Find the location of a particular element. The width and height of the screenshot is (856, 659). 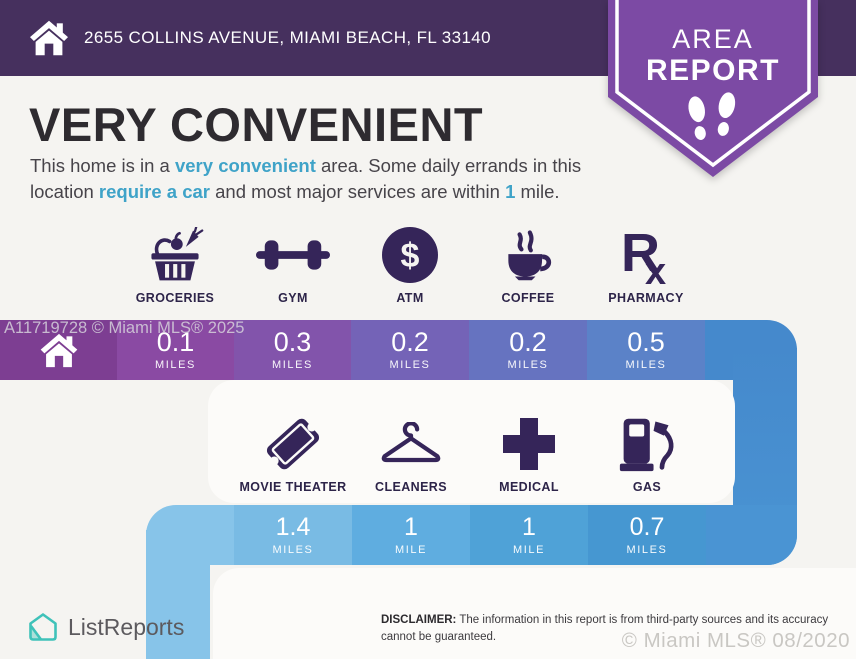

service-atm: $ ATM is located at coordinates (410, 264).